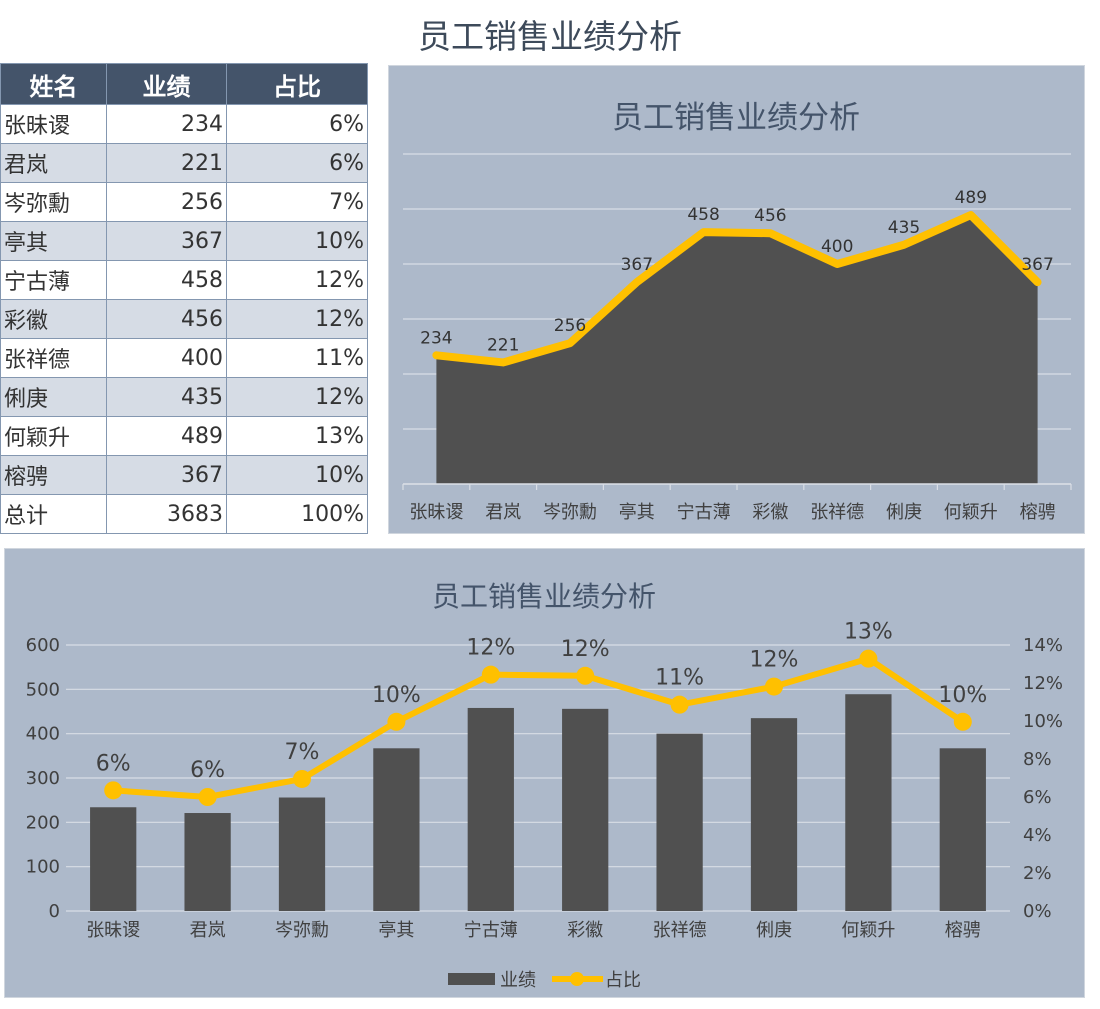  Describe the element at coordinates (837, 247) in the screenshot. I see `data-label: 400` at that location.